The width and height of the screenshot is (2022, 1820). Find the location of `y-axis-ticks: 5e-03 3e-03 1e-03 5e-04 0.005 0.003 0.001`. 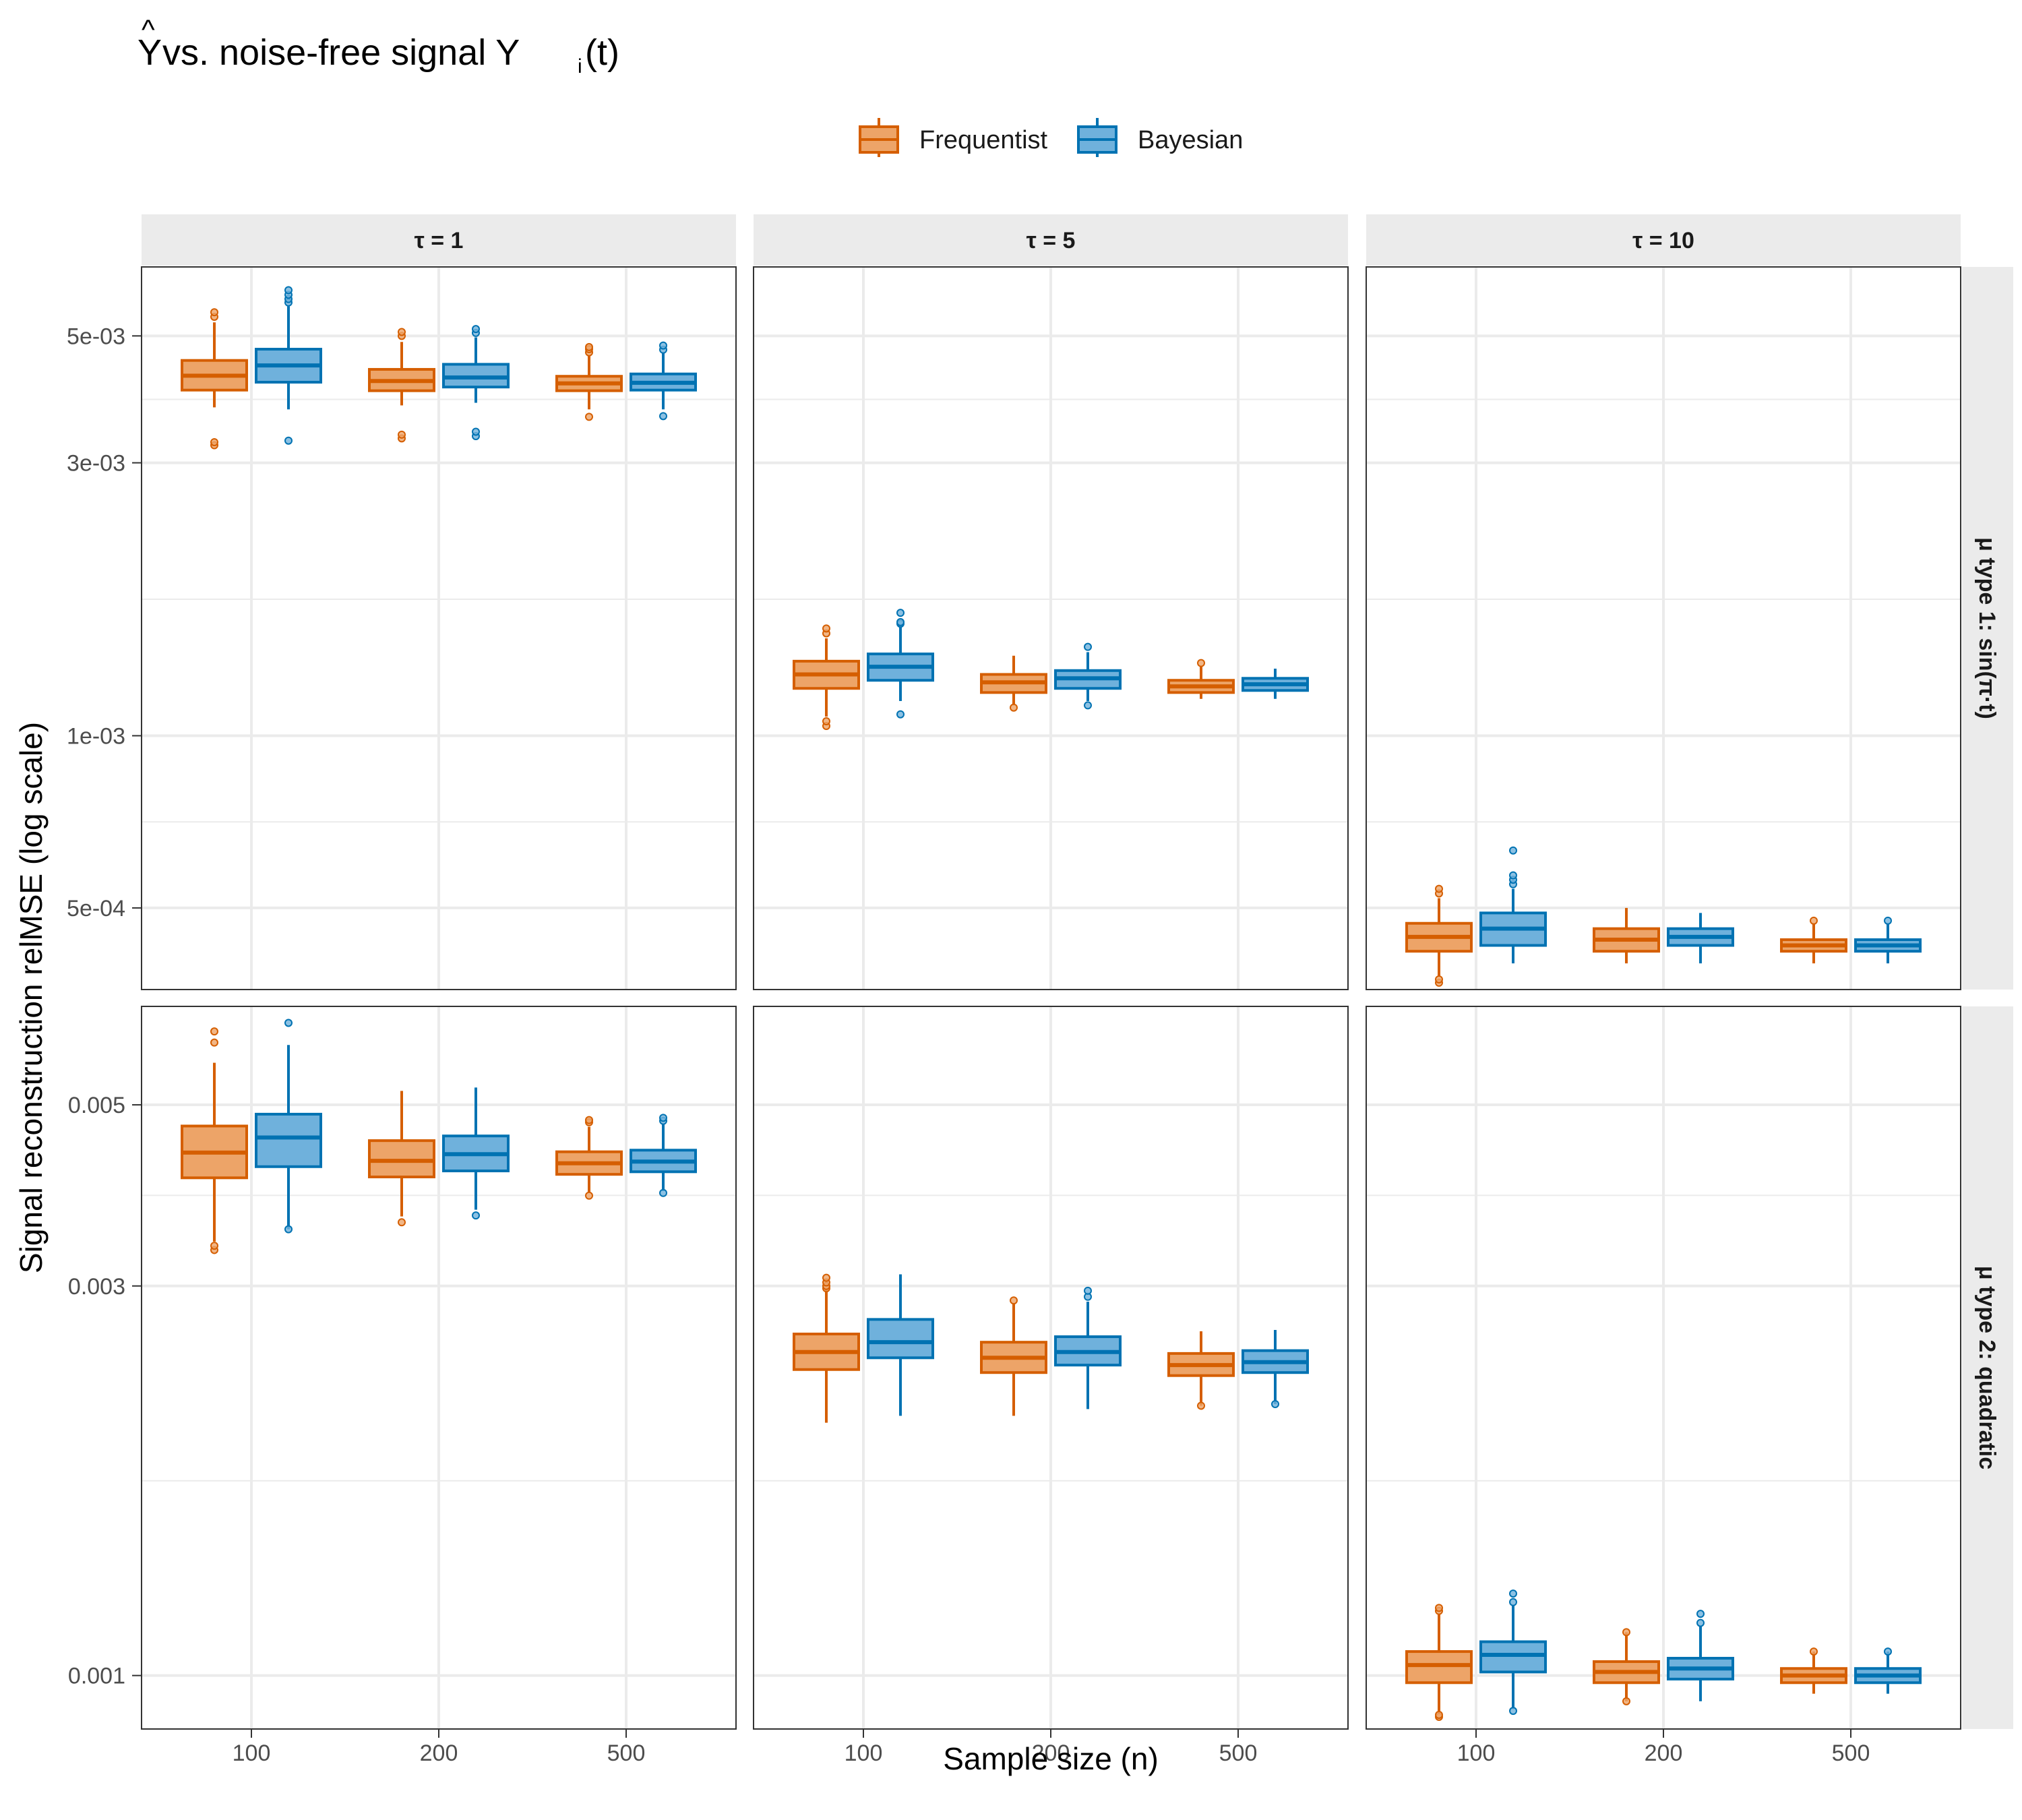

y-axis-ticks: 5e-03 3e-03 1e-03 5e-04 0.005 0.003 0.001 is located at coordinates (104, 1006).